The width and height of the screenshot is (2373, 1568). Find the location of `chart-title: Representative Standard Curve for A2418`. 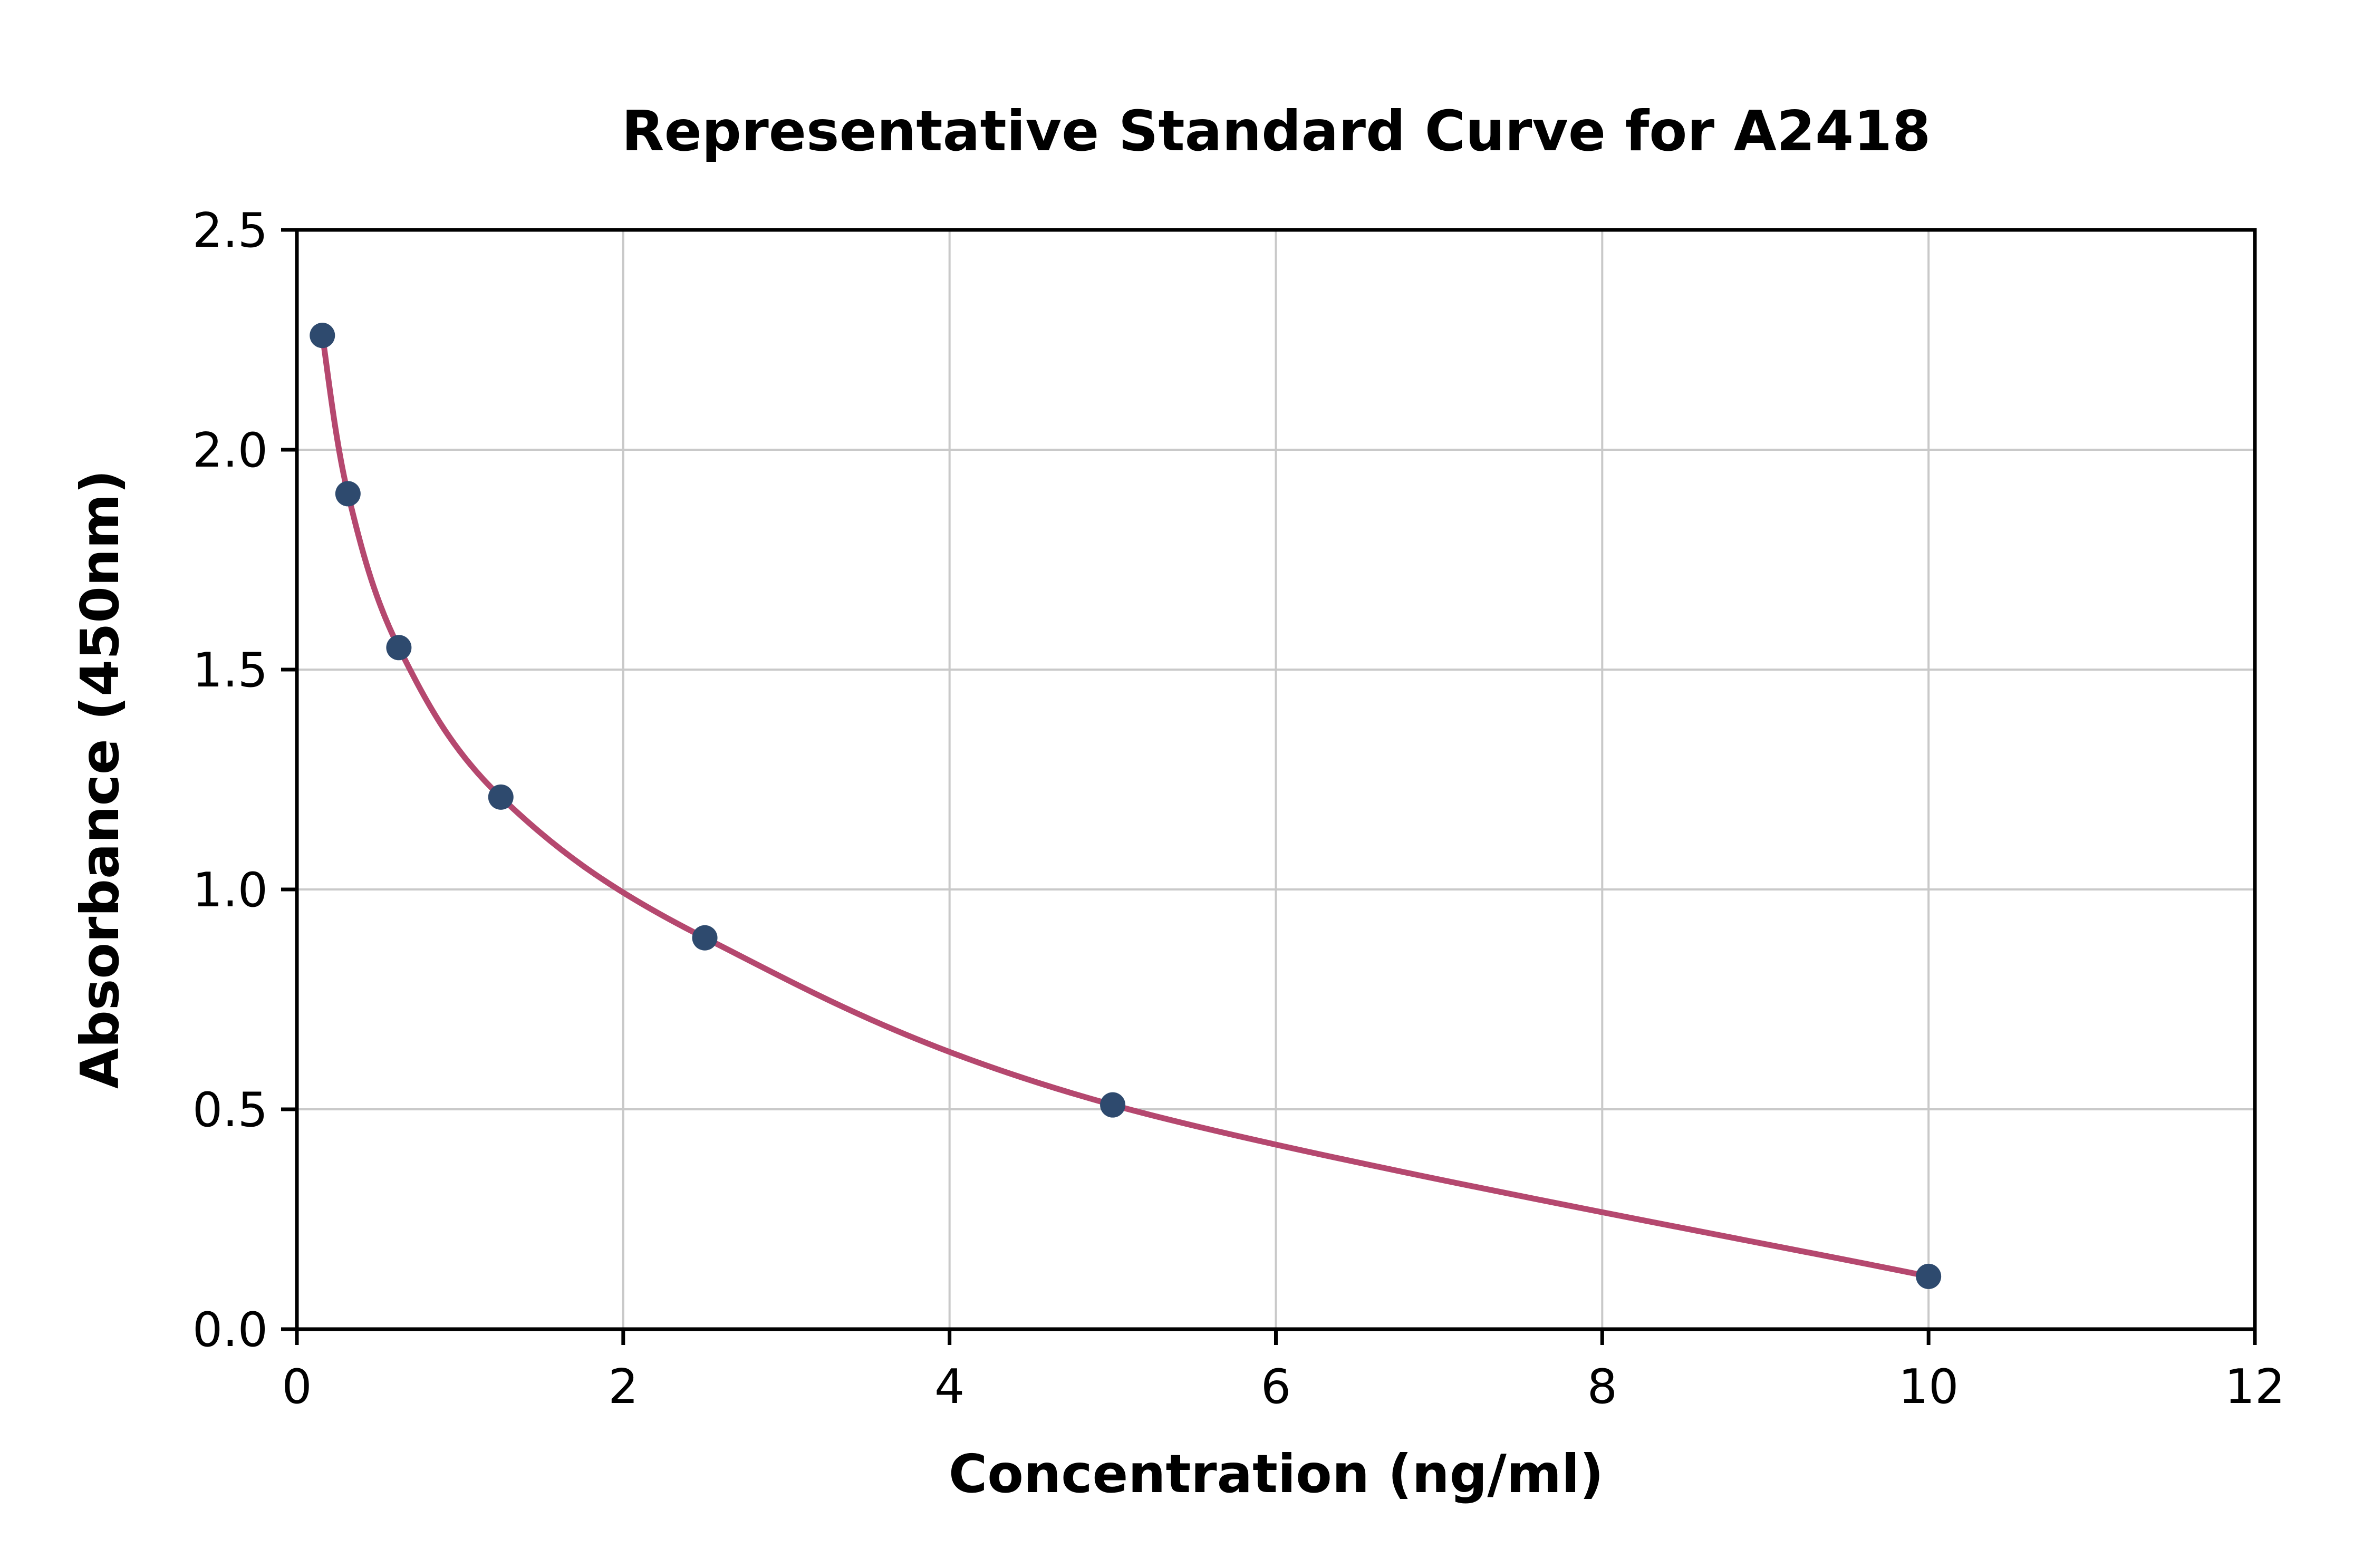

chart-title: Representative Standard Curve for A2418 is located at coordinates (1276, 131).